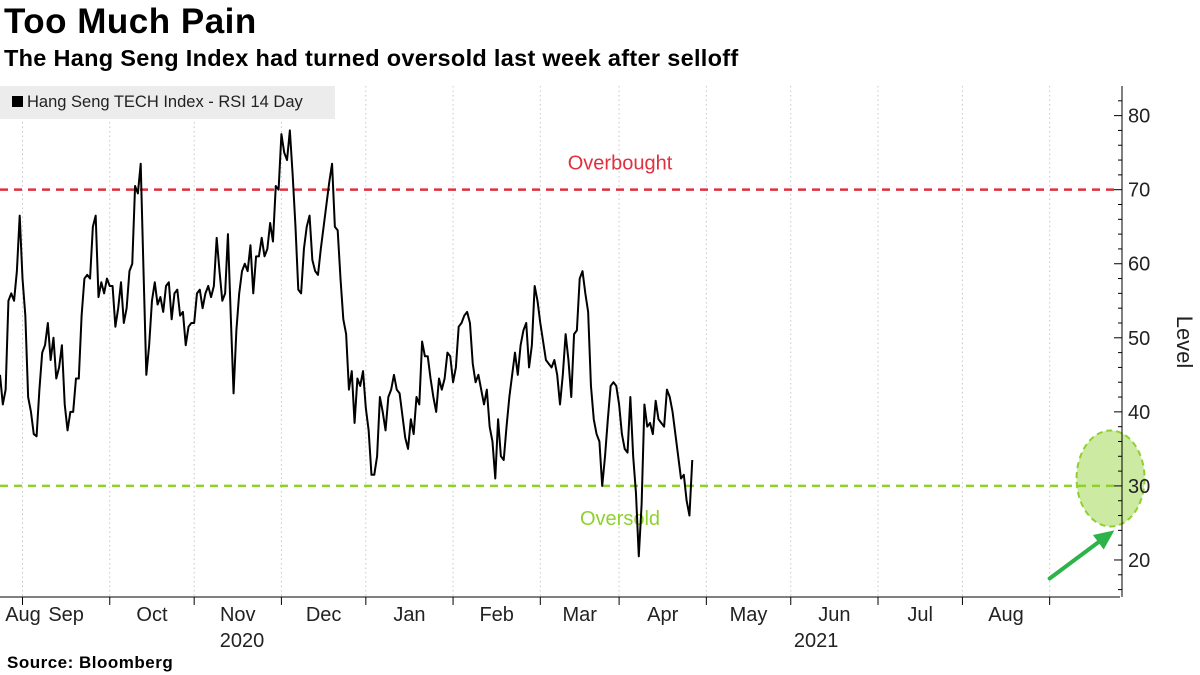 The image size is (1200, 675). Describe the element at coordinates (242, 641) in the screenshot. I see `x-year-label: 2020` at that location.